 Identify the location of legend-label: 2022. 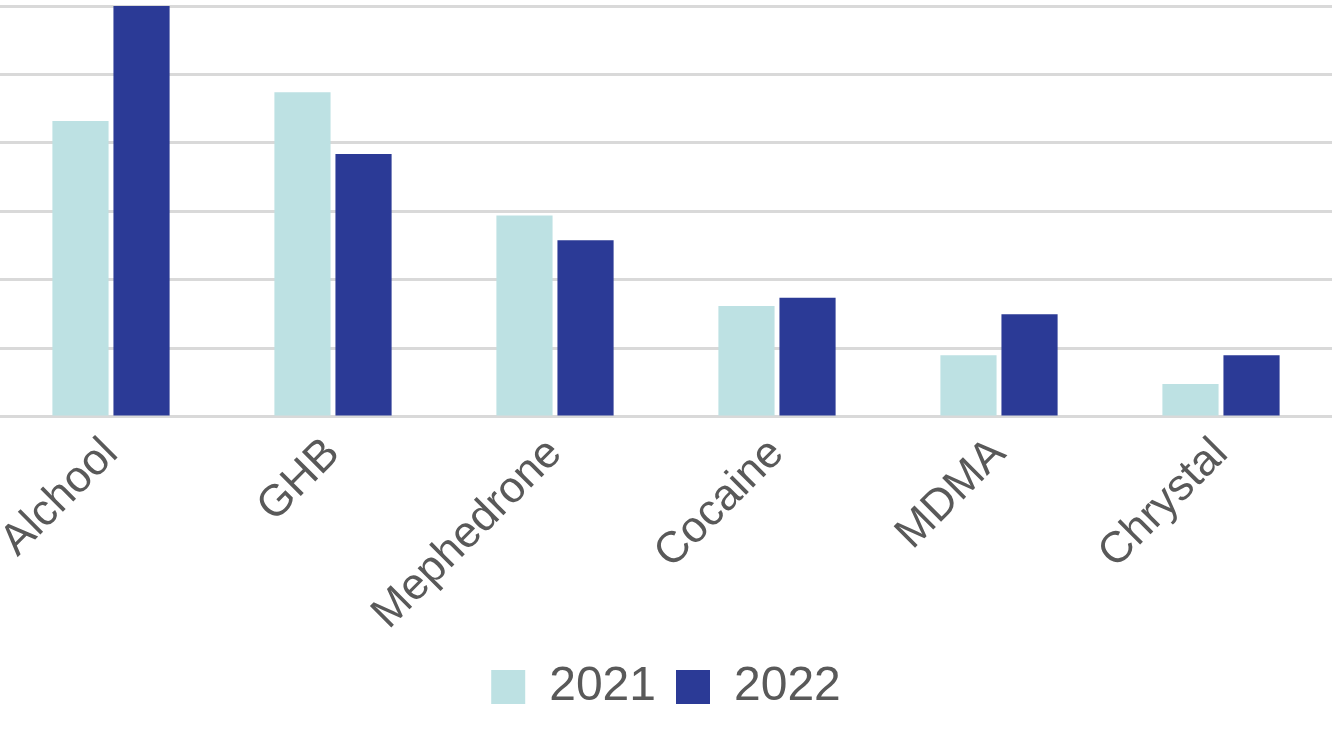
(787, 684).